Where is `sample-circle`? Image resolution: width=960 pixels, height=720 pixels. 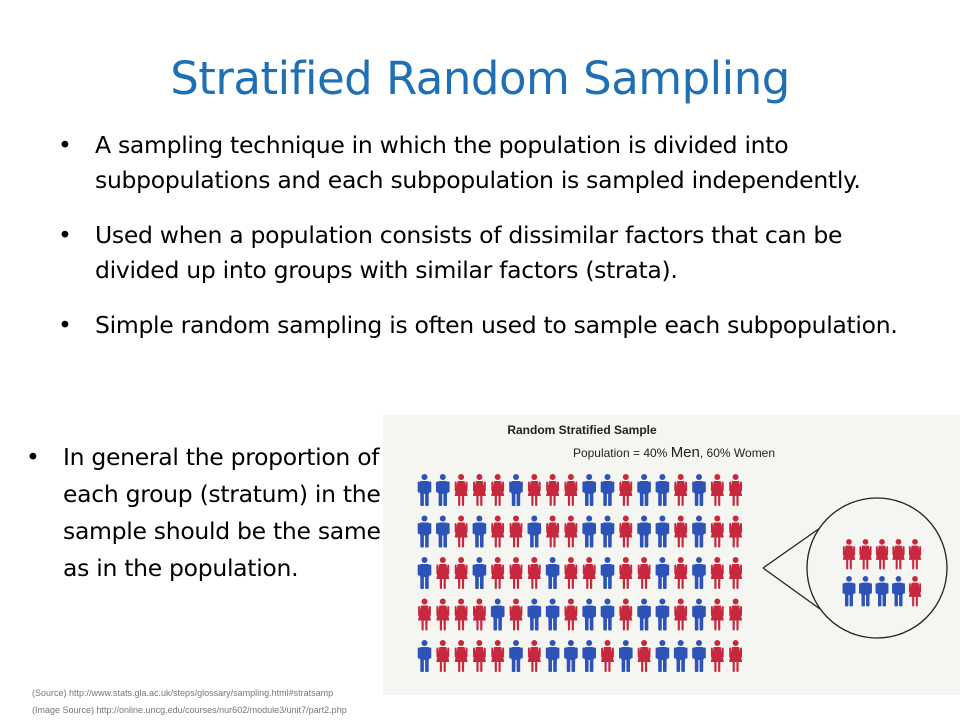 sample-circle is located at coordinates (877, 568).